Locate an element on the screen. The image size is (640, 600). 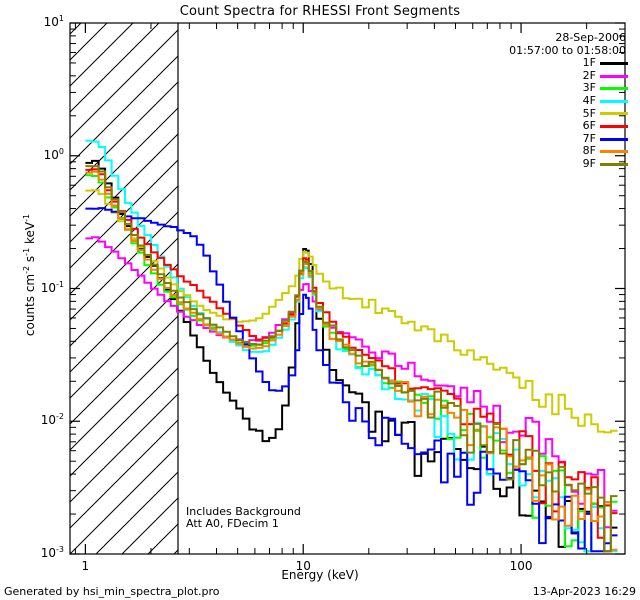
footer-generator: Generated by hsi_min_spectra_plot.pro is located at coordinates (112, 591).